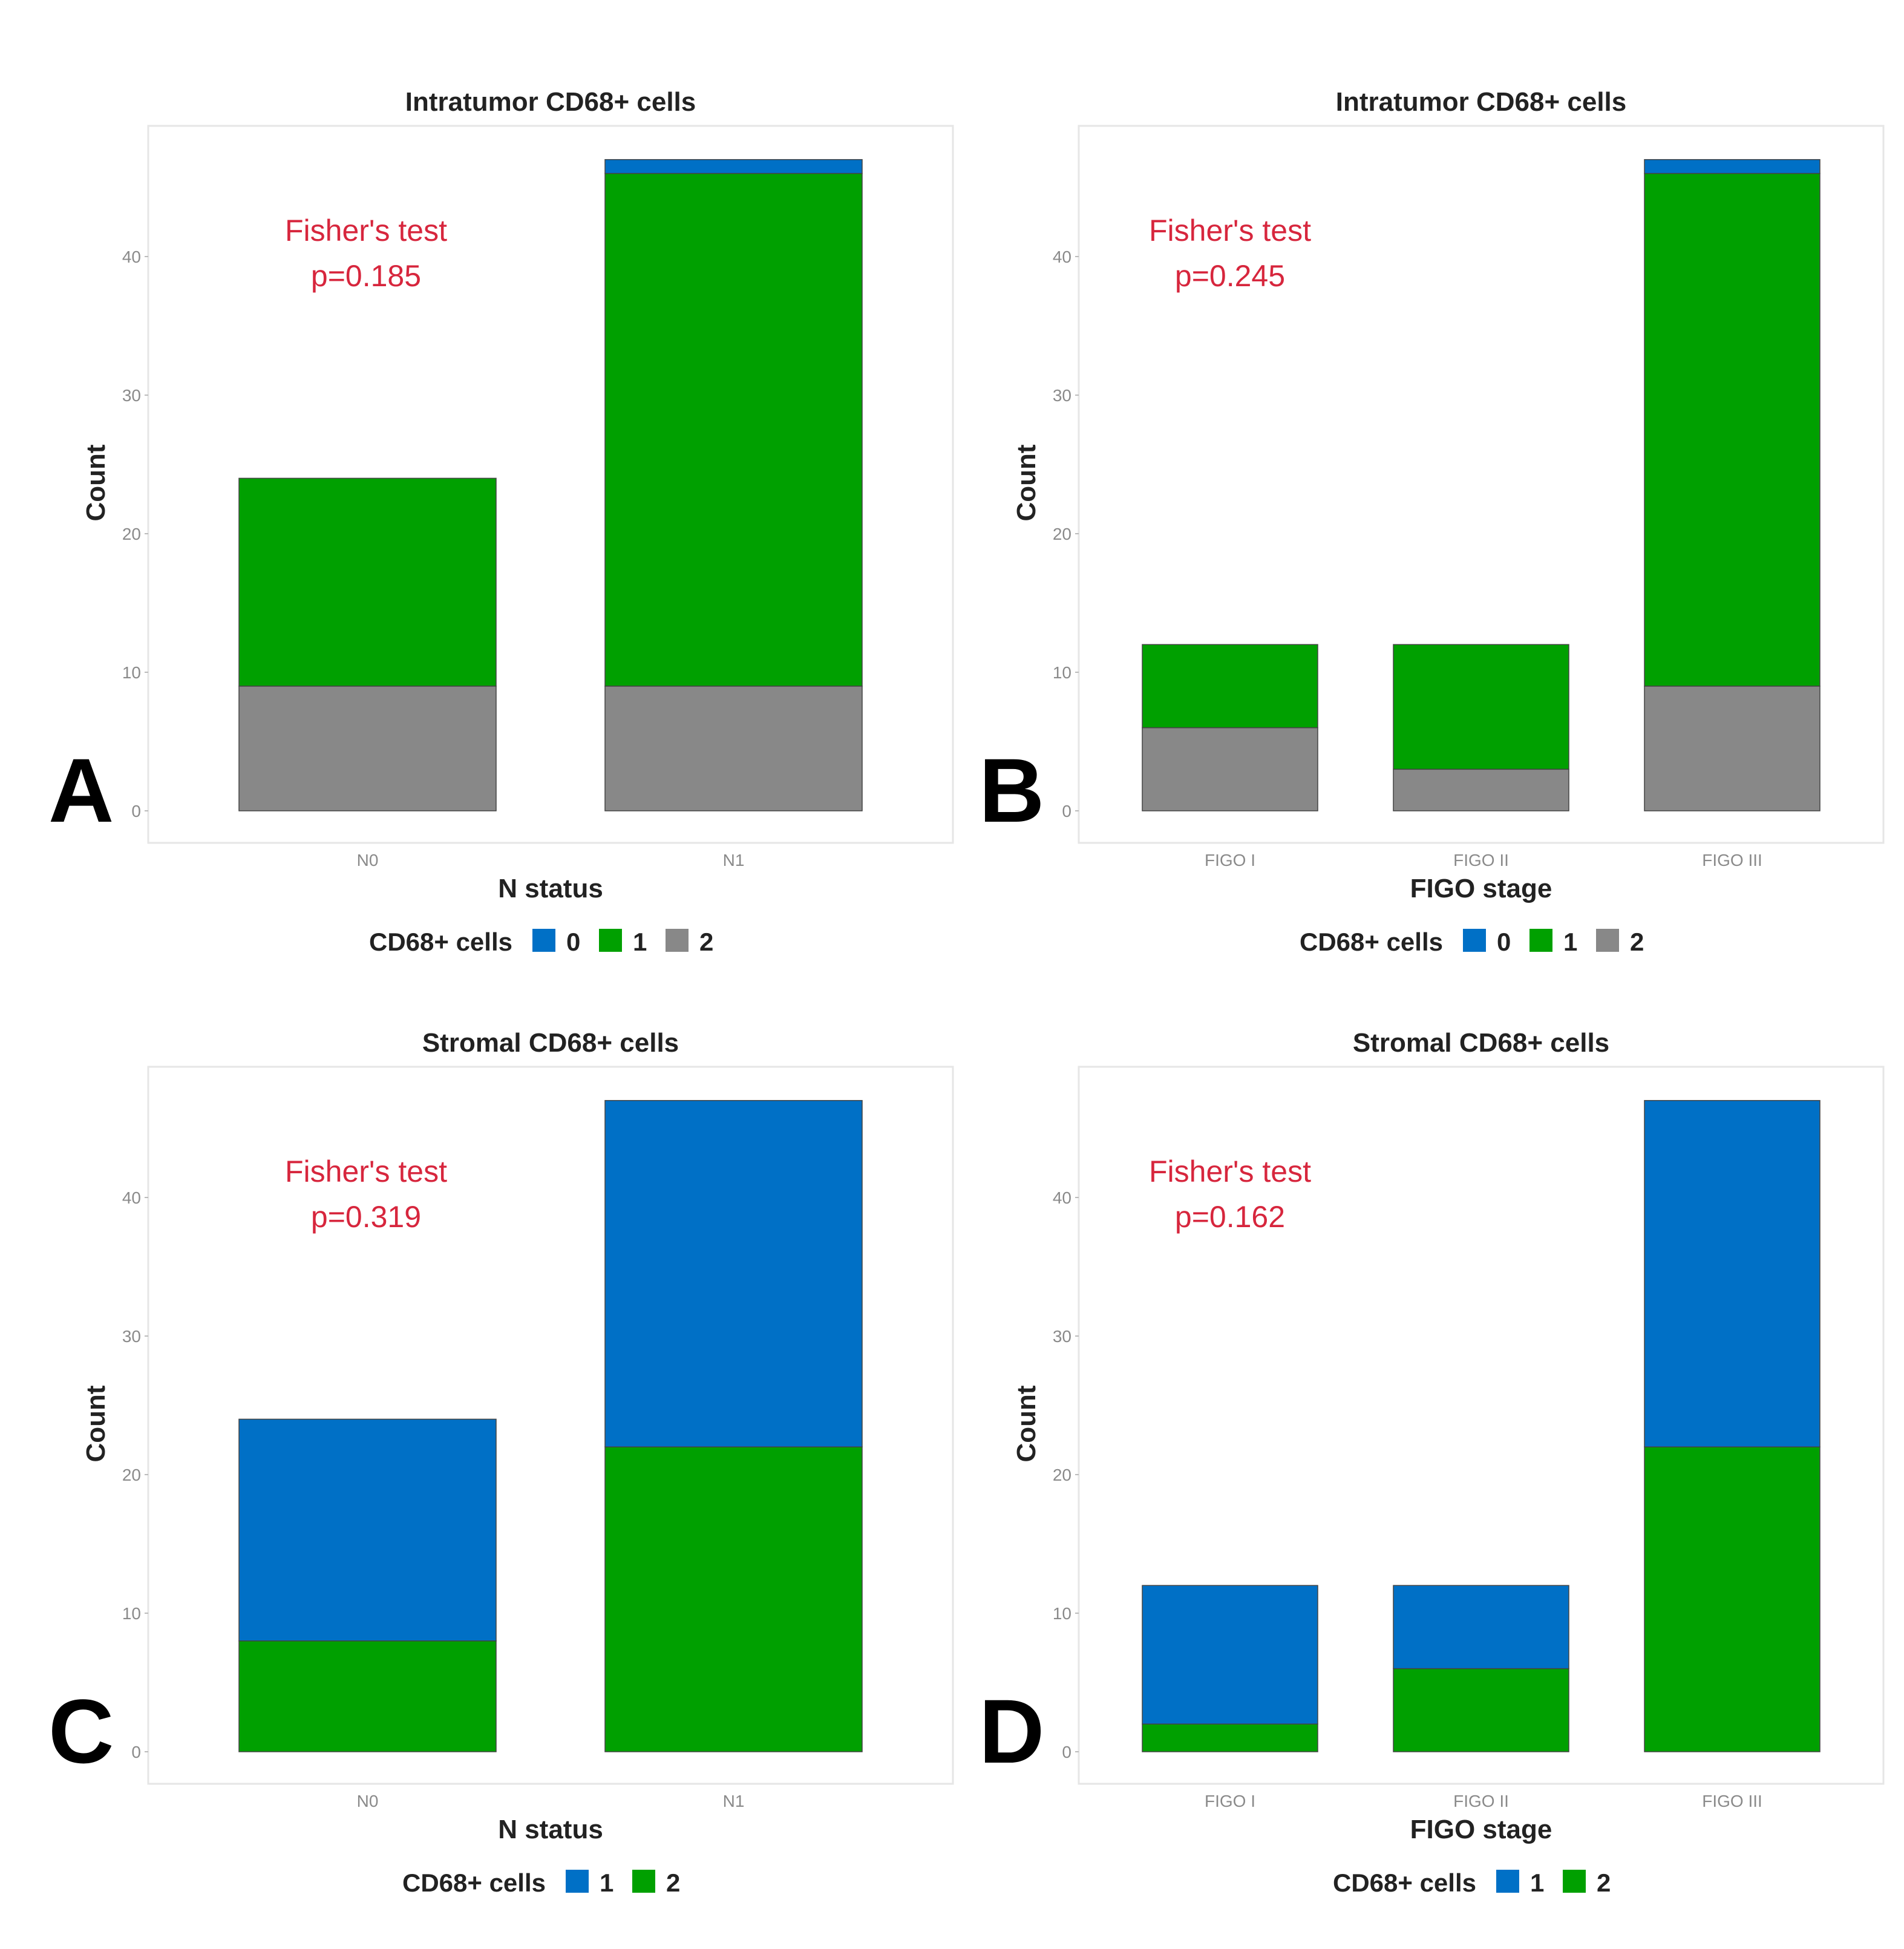 The width and height of the screenshot is (1904, 1949). I want to click on panel-letter: D, so click(1012, 1731).